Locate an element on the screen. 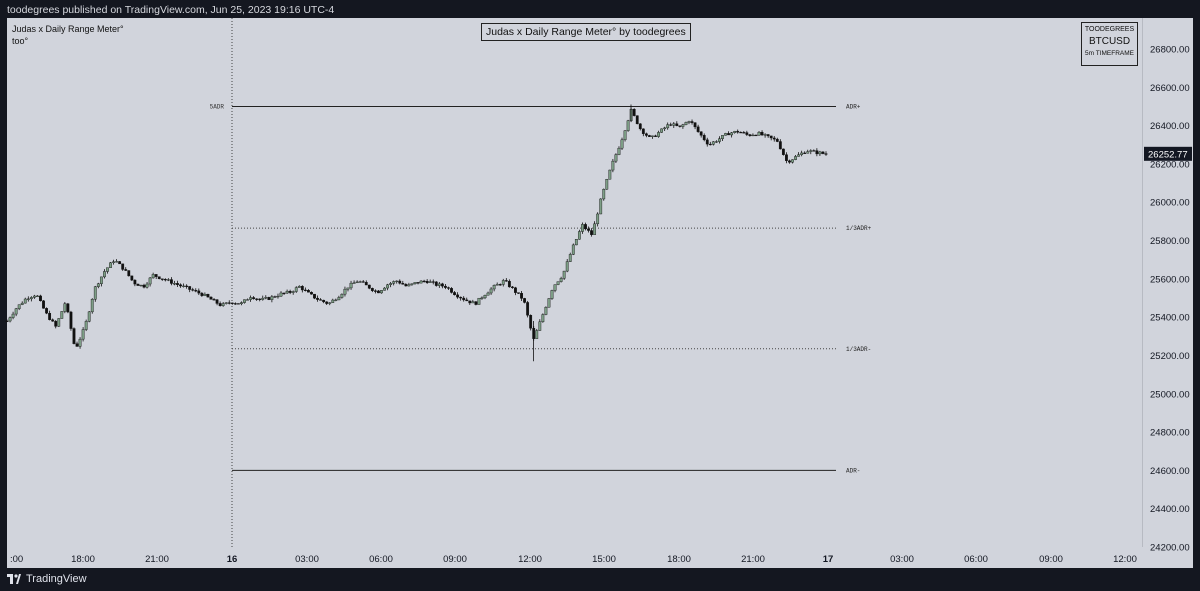 The image size is (1200, 591). tradingview-brand: TradingView is located at coordinates (56, 579).